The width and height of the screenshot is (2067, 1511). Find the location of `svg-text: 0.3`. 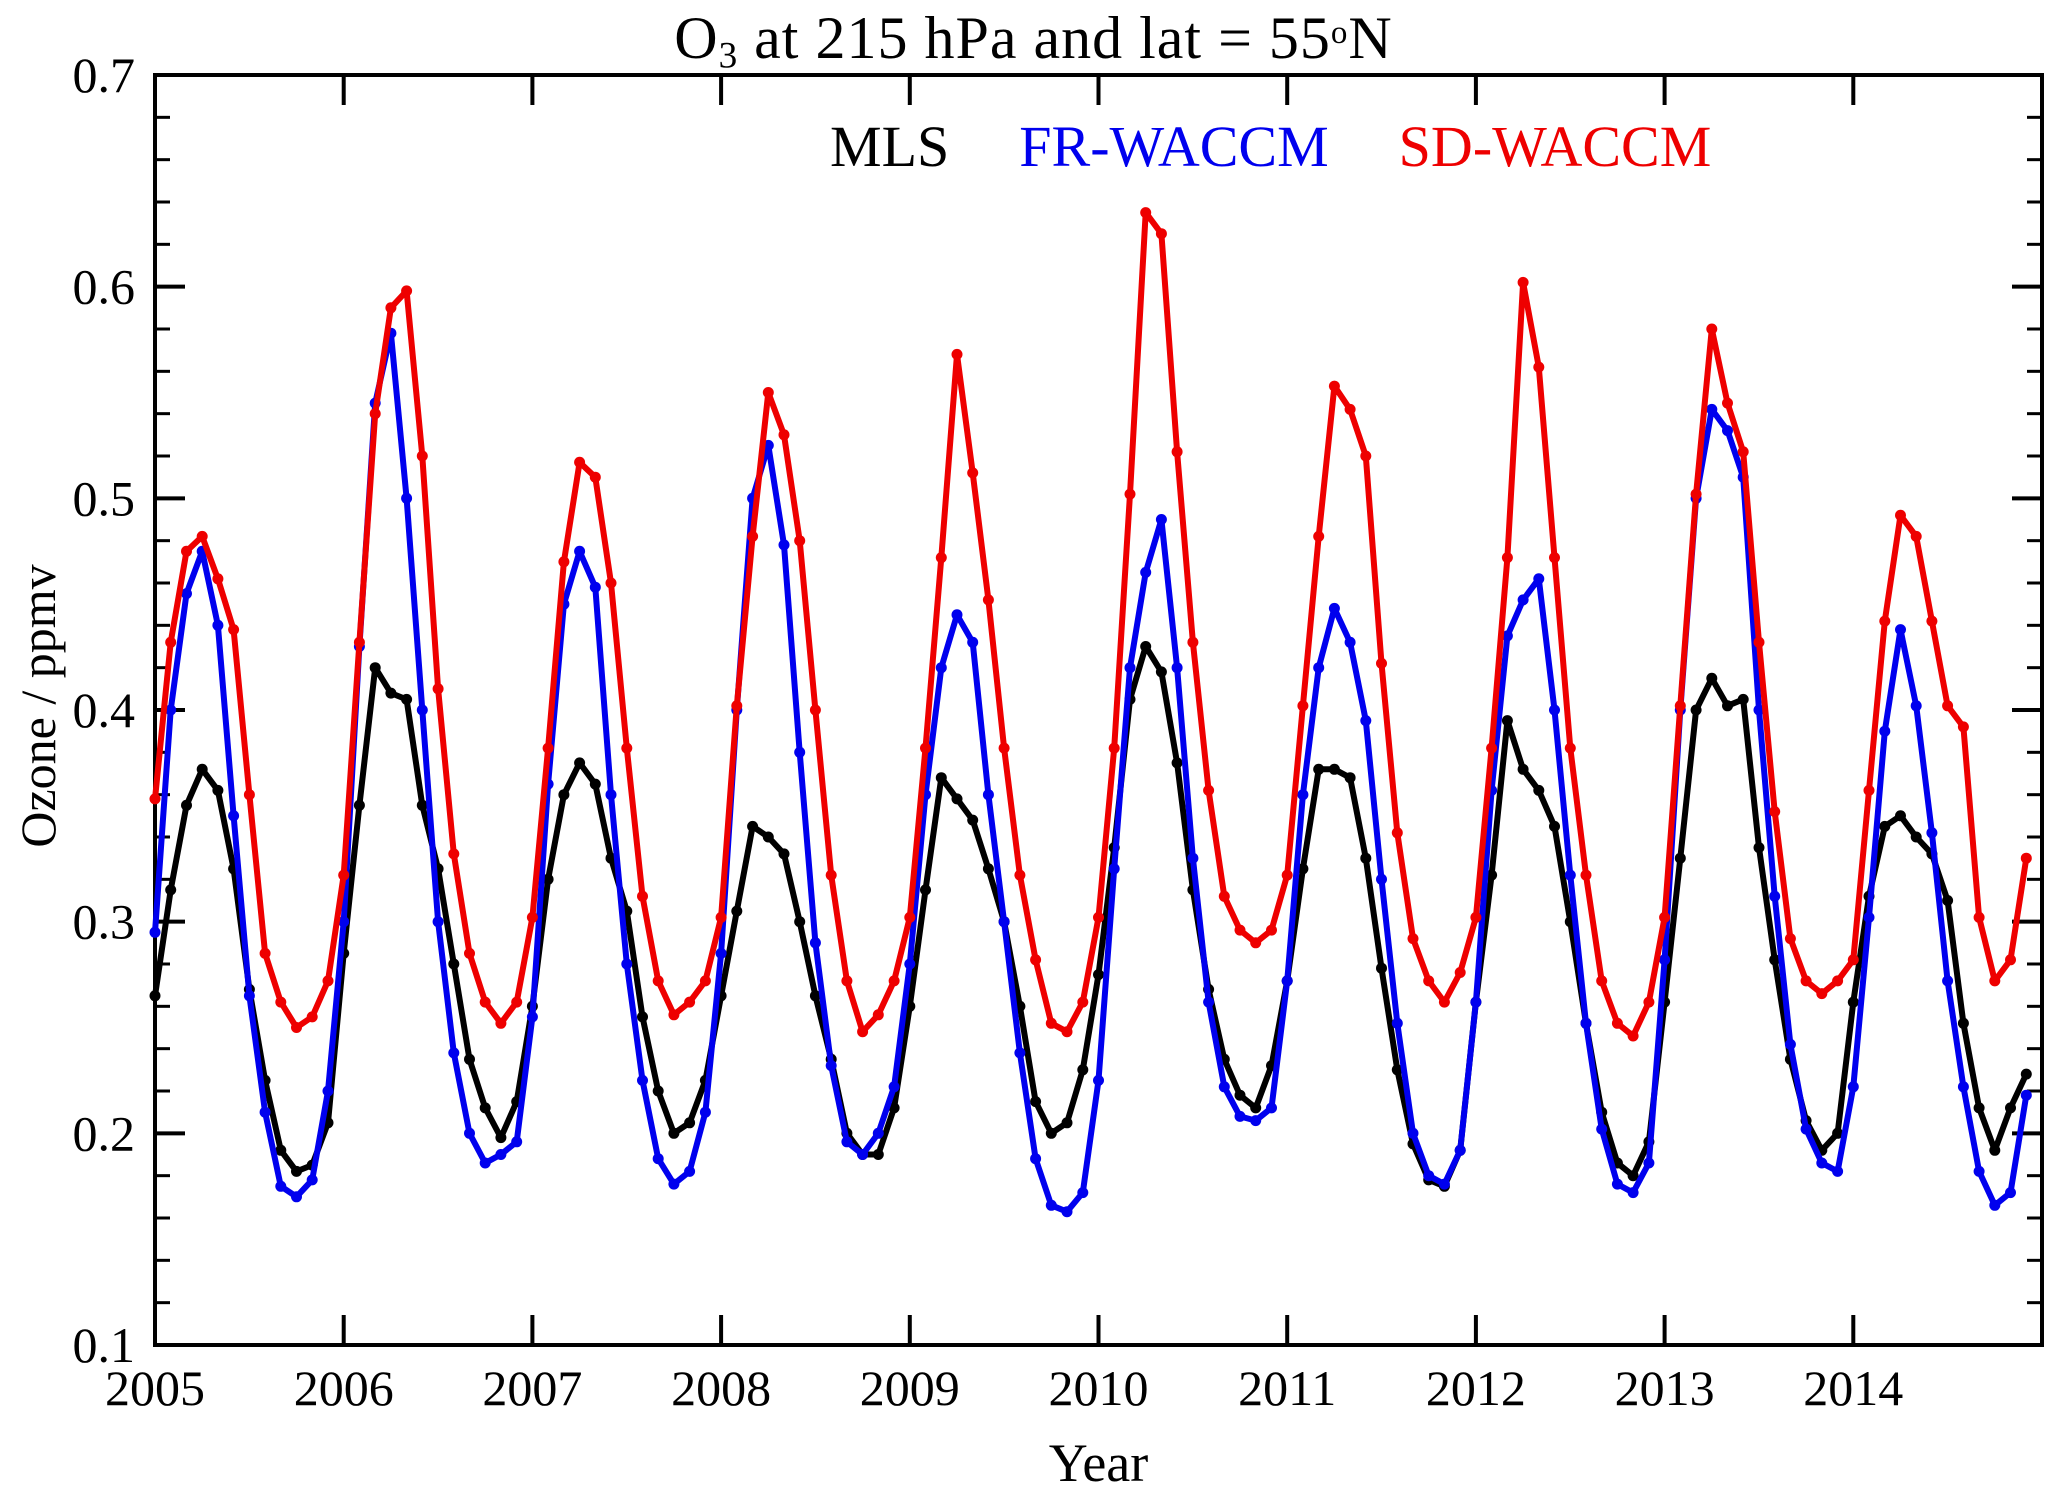

svg-text: 0.3 is located at coordinates (104, 922).